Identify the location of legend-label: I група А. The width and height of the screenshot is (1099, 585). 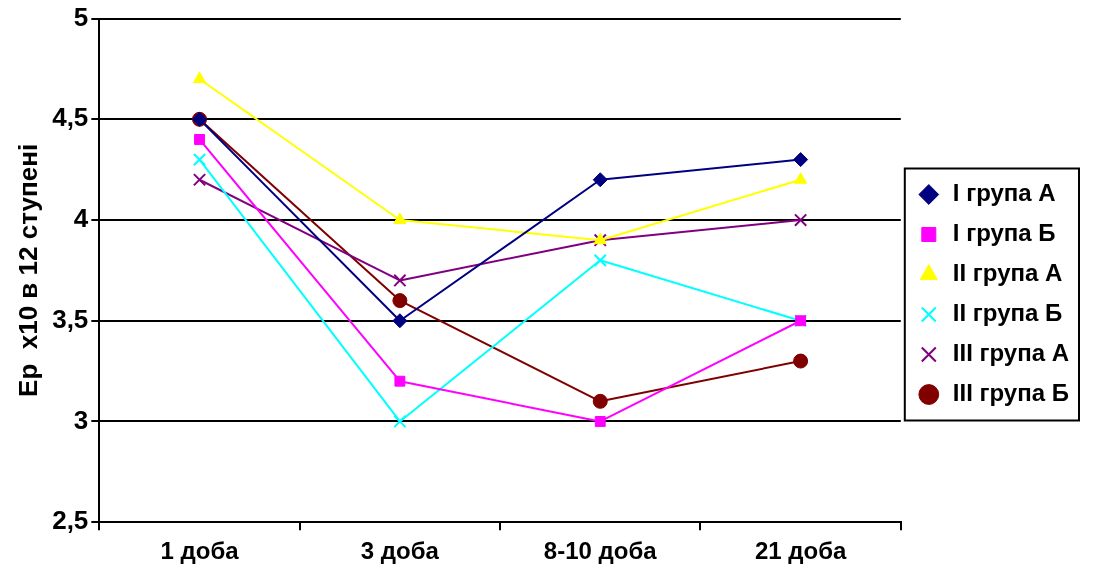
(1004, 193).